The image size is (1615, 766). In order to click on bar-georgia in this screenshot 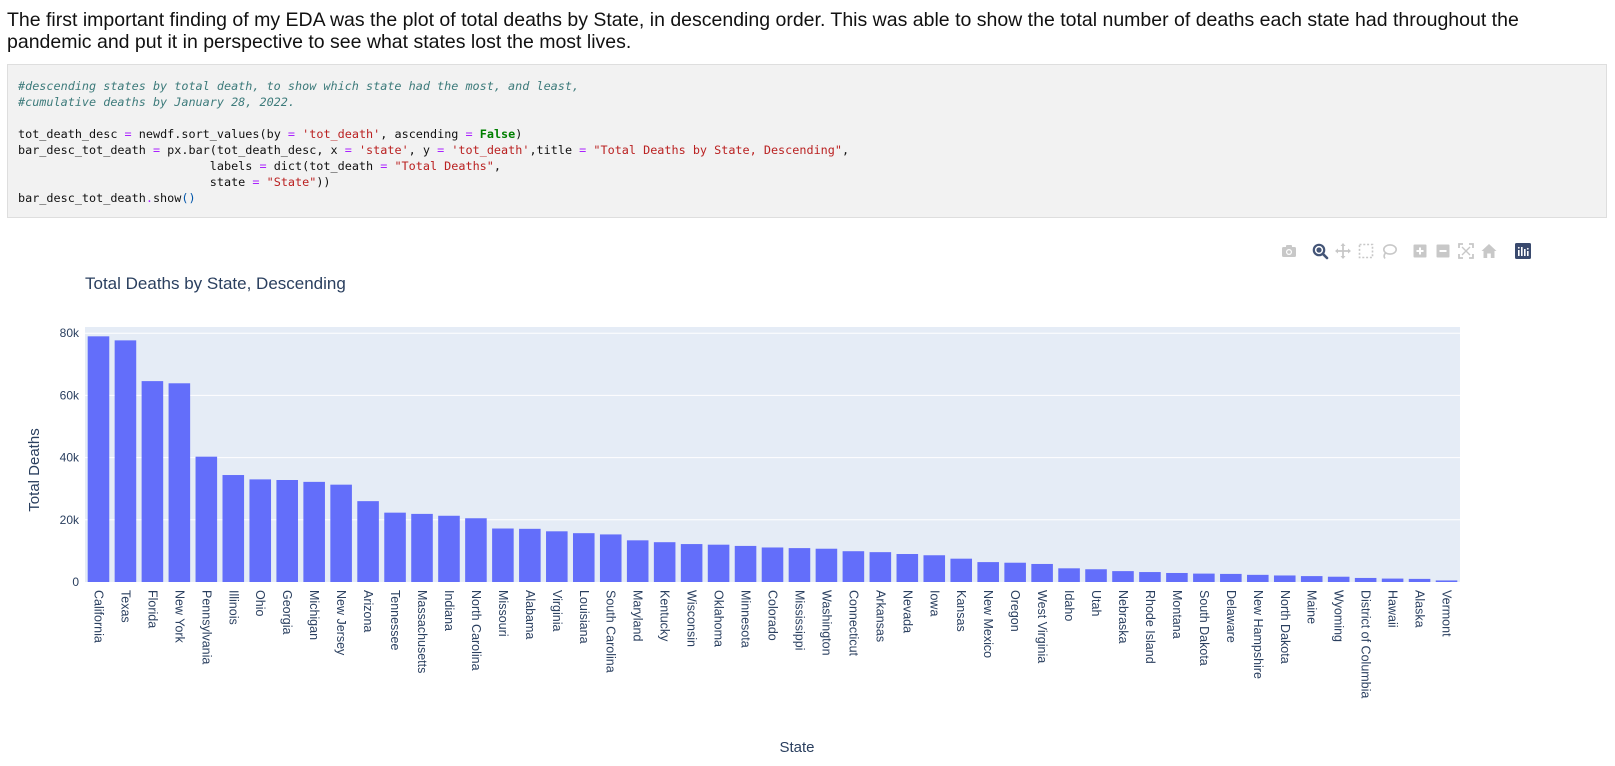, I will do `click(287, 531)`.